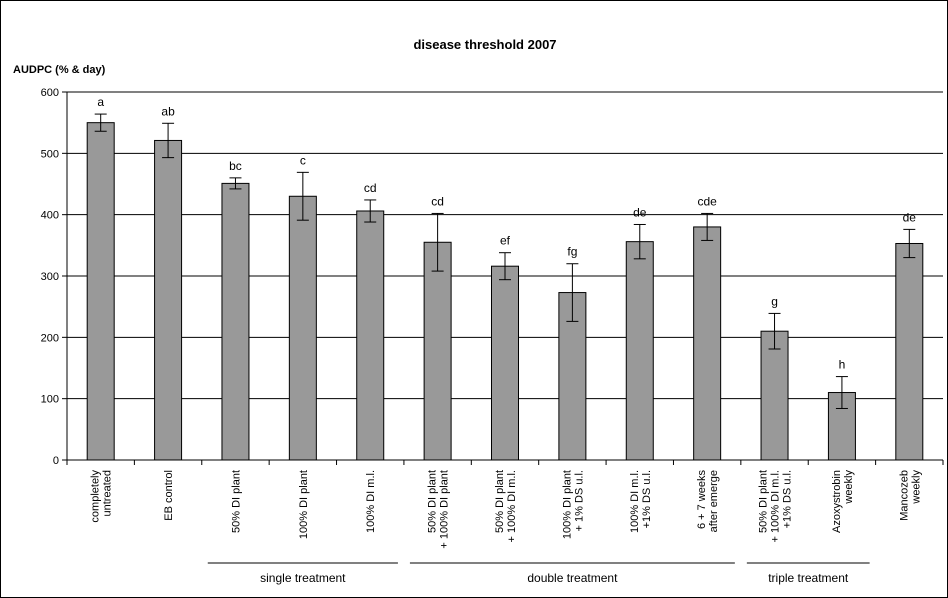 The height and width of the screenshot is (598, 948). I want to click on x-tick-label: completely untreated, so click(102, 496).